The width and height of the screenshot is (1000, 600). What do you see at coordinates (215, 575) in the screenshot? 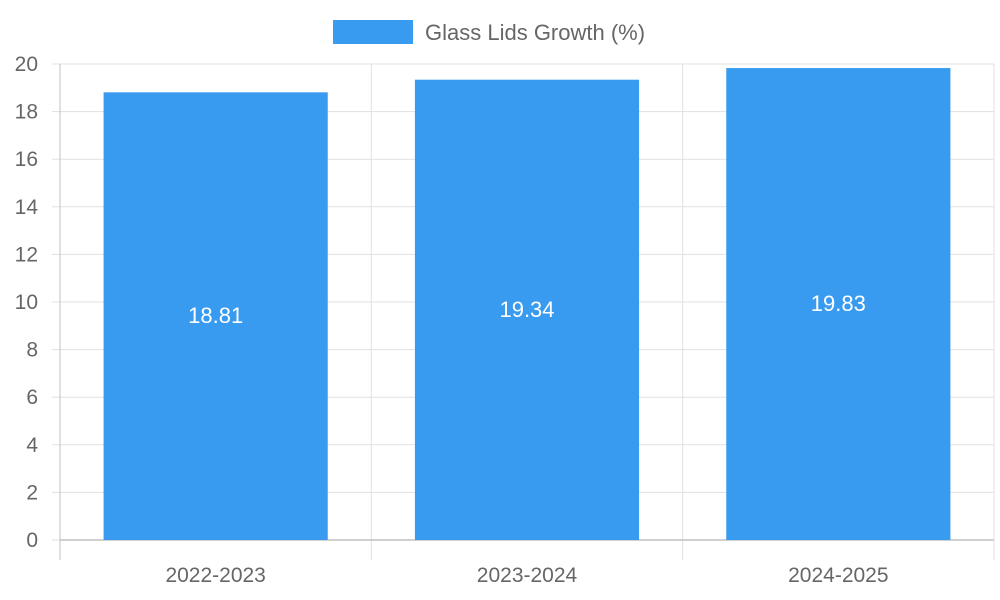
I see `x-tick-label: 2022-2023` at bounding box center [215, 575].